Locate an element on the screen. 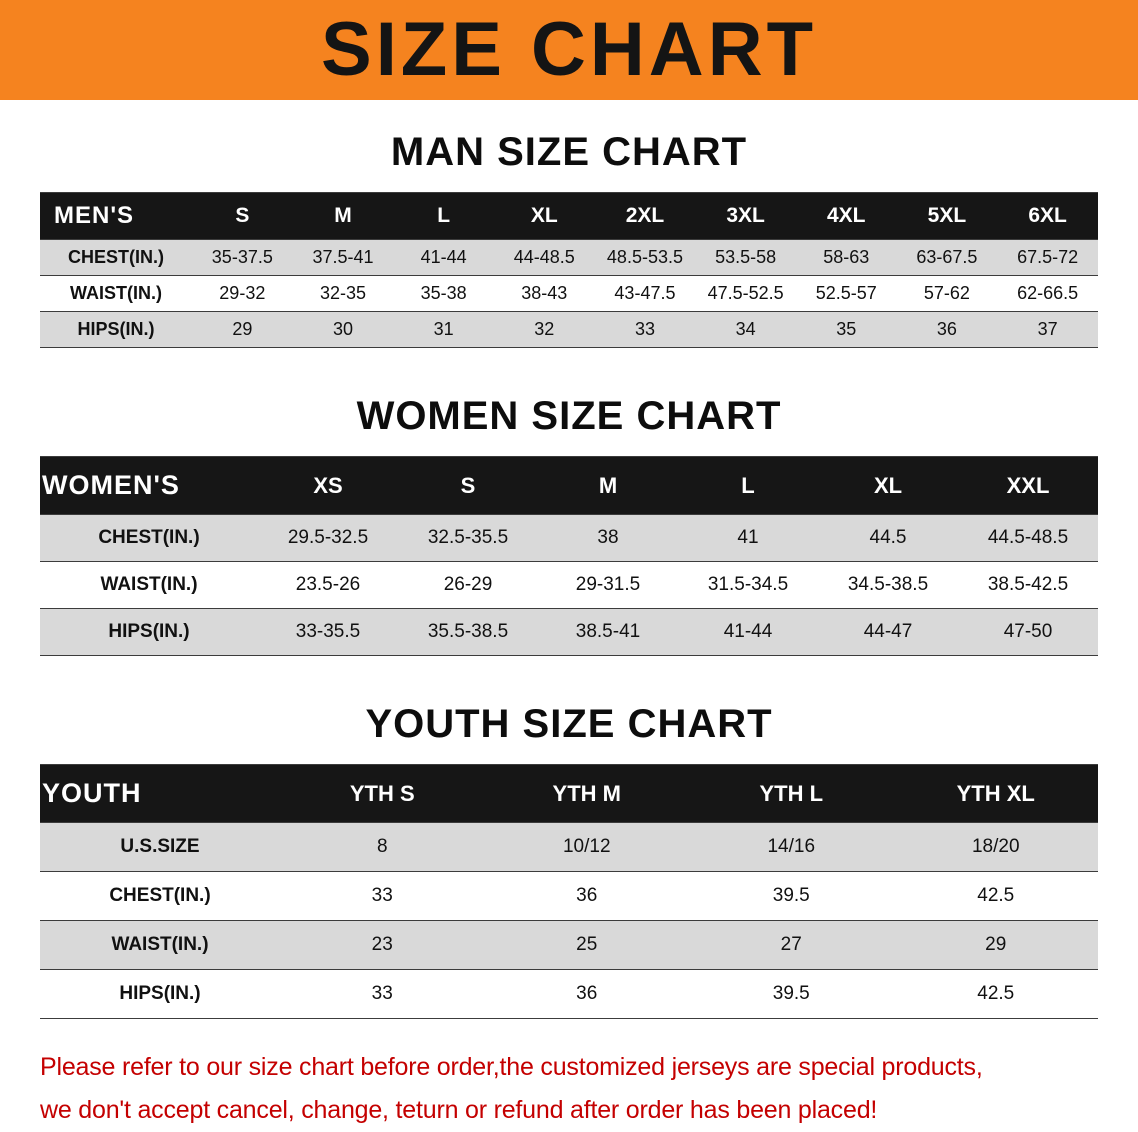 Image resolution: width=1138 pixels, height=1132 pixels. table-cell: 8 is located at coordinates (382, 847).